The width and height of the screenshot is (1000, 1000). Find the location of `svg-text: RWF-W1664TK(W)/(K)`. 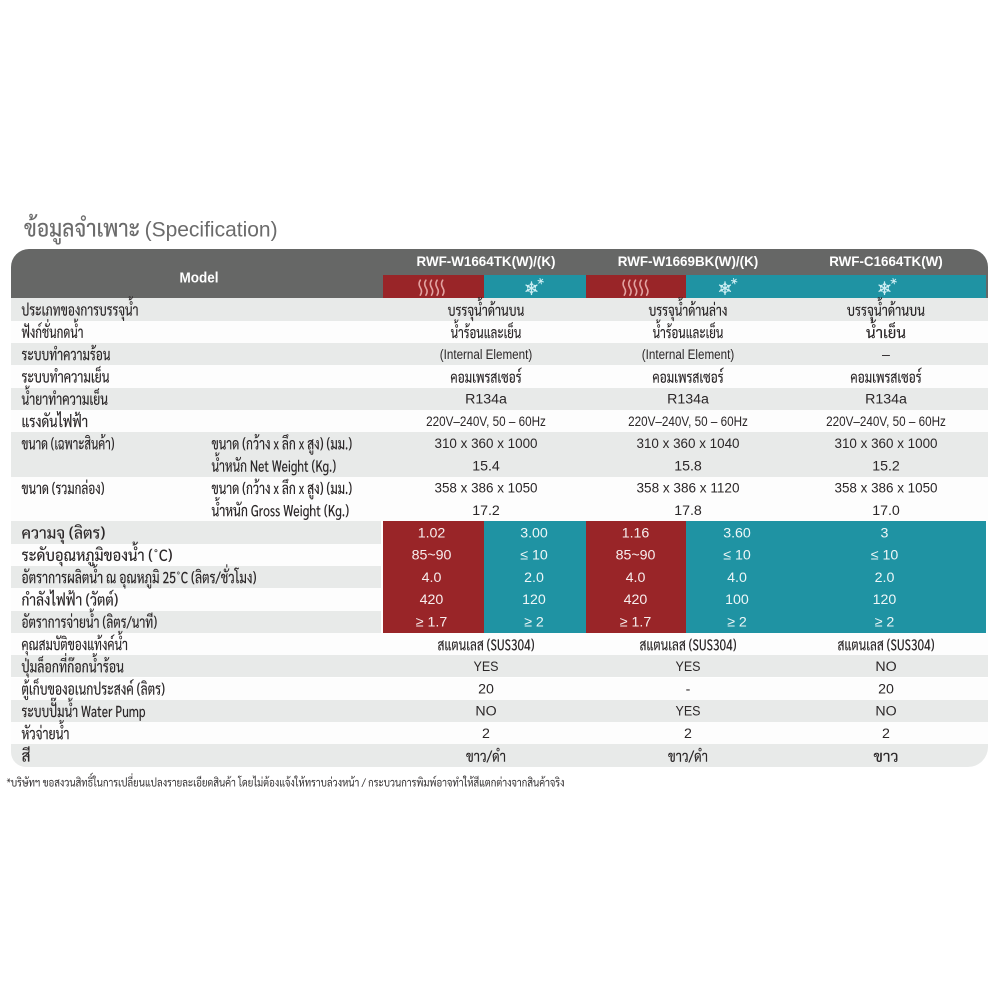

svg-text: RWF-W1664TK(W)/(K) is located at coordinates (486, 261).